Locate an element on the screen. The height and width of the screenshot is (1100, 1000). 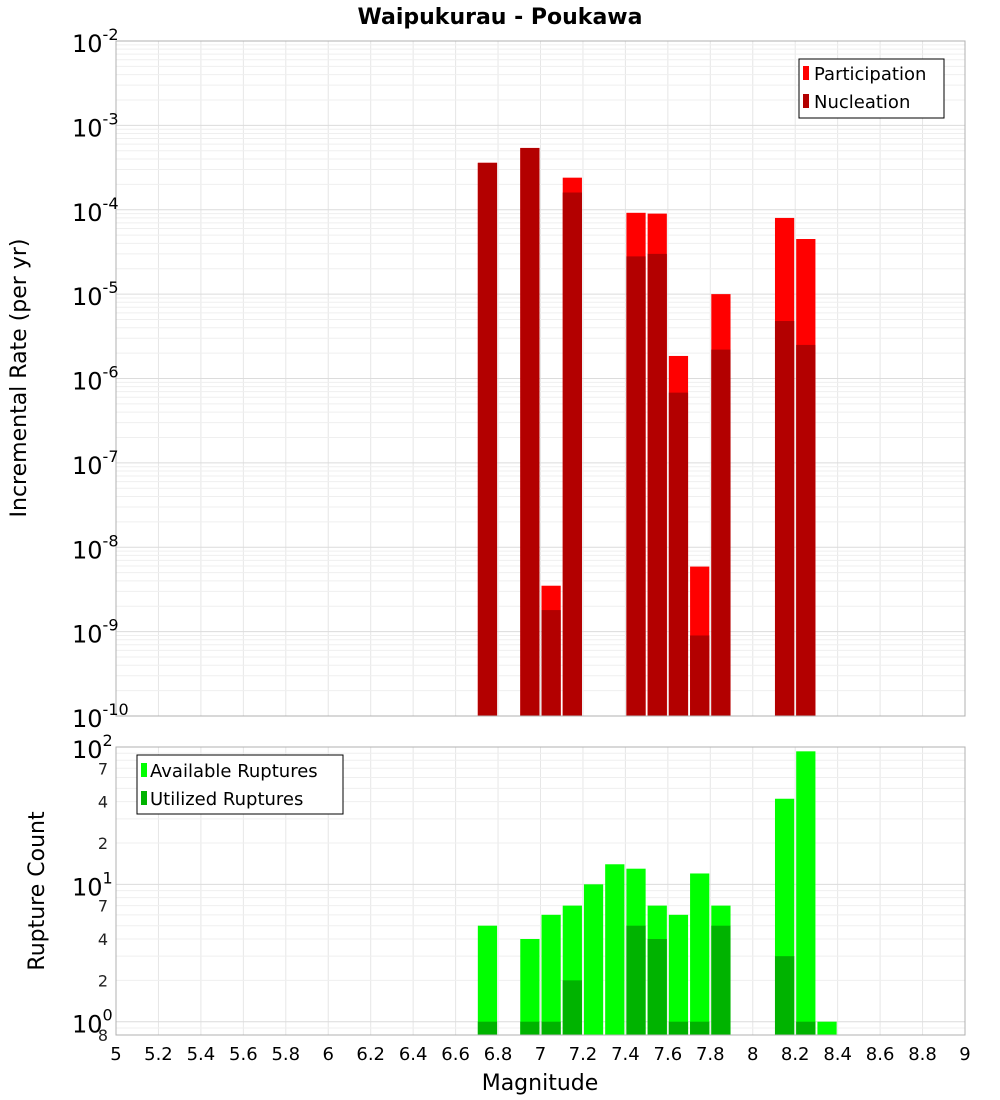
x-tick-label: 8.8 is located at coordinates (922, 1054).